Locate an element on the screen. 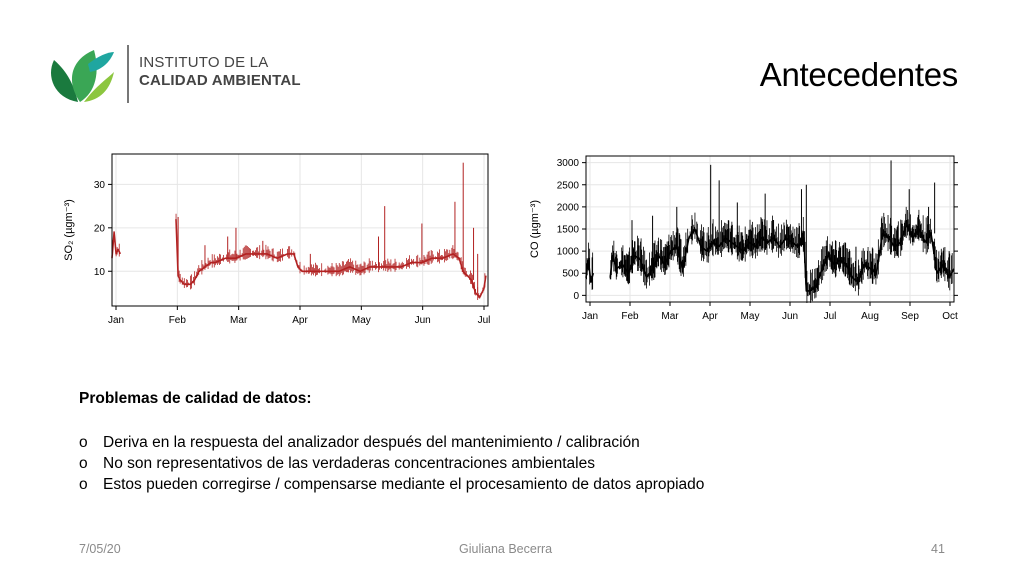  logo-text: INSTITUTO DE LA CALIDAD AMBIENTAL is located at coordinates (220, 72).